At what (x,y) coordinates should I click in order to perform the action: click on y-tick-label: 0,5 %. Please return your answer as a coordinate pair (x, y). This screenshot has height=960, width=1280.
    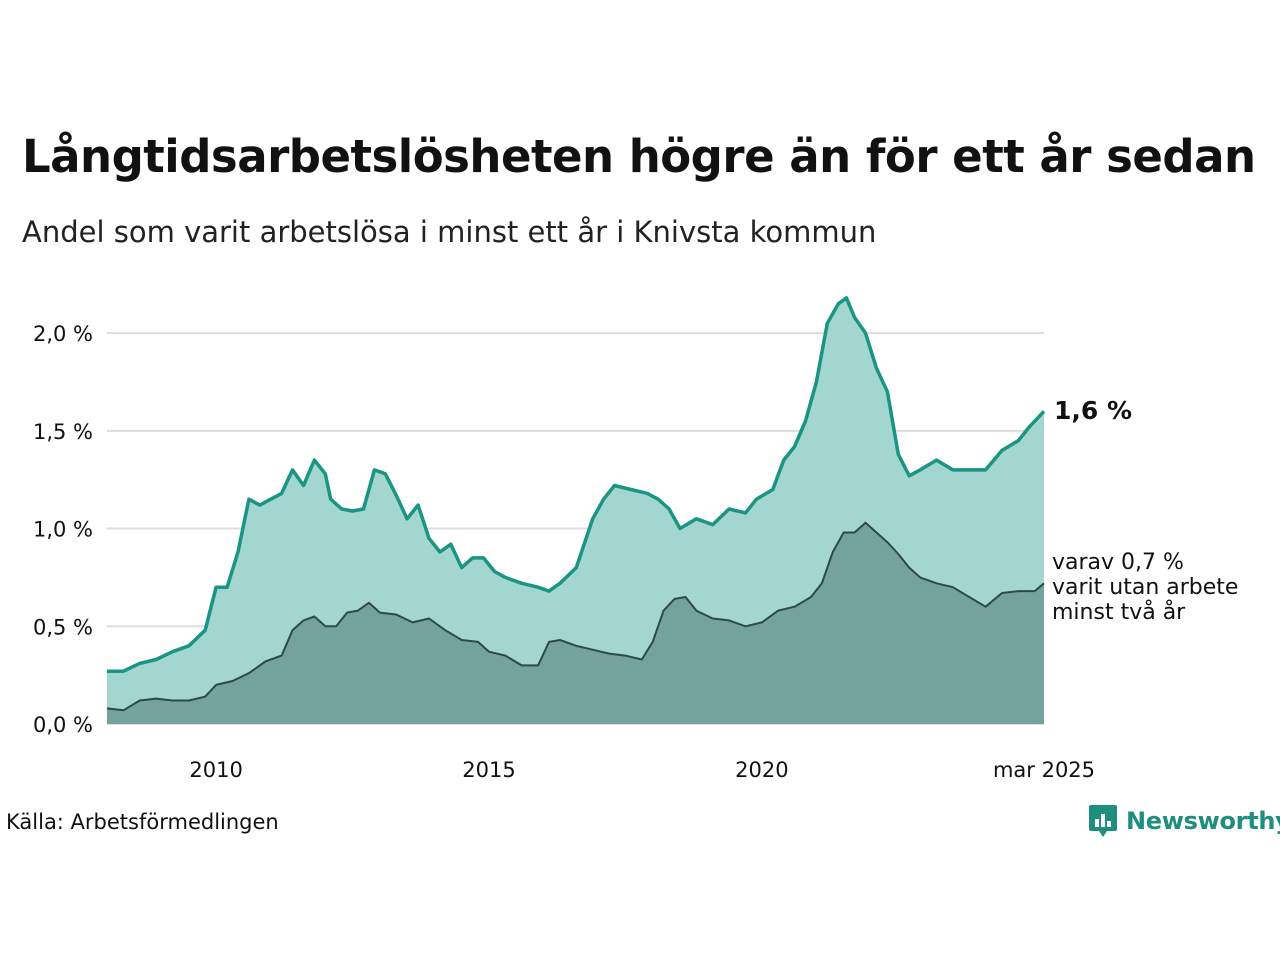
    Looking at the image, I should click on (63, 627).